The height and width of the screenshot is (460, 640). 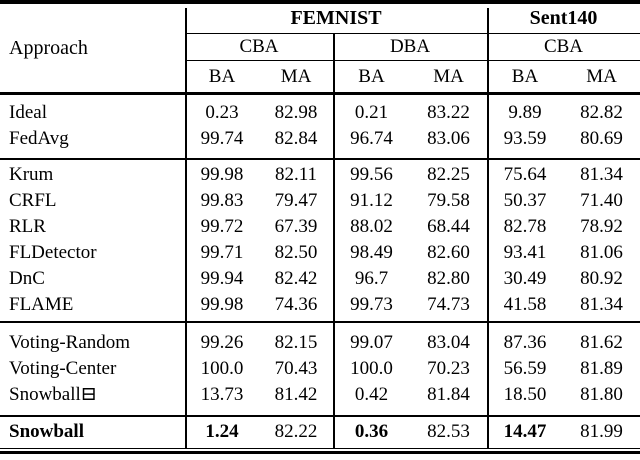 What do you see at coordinates (601, 138) in the screenshot?
I see `metric-value-cell: 80.69` at bounding box center [601, 138].